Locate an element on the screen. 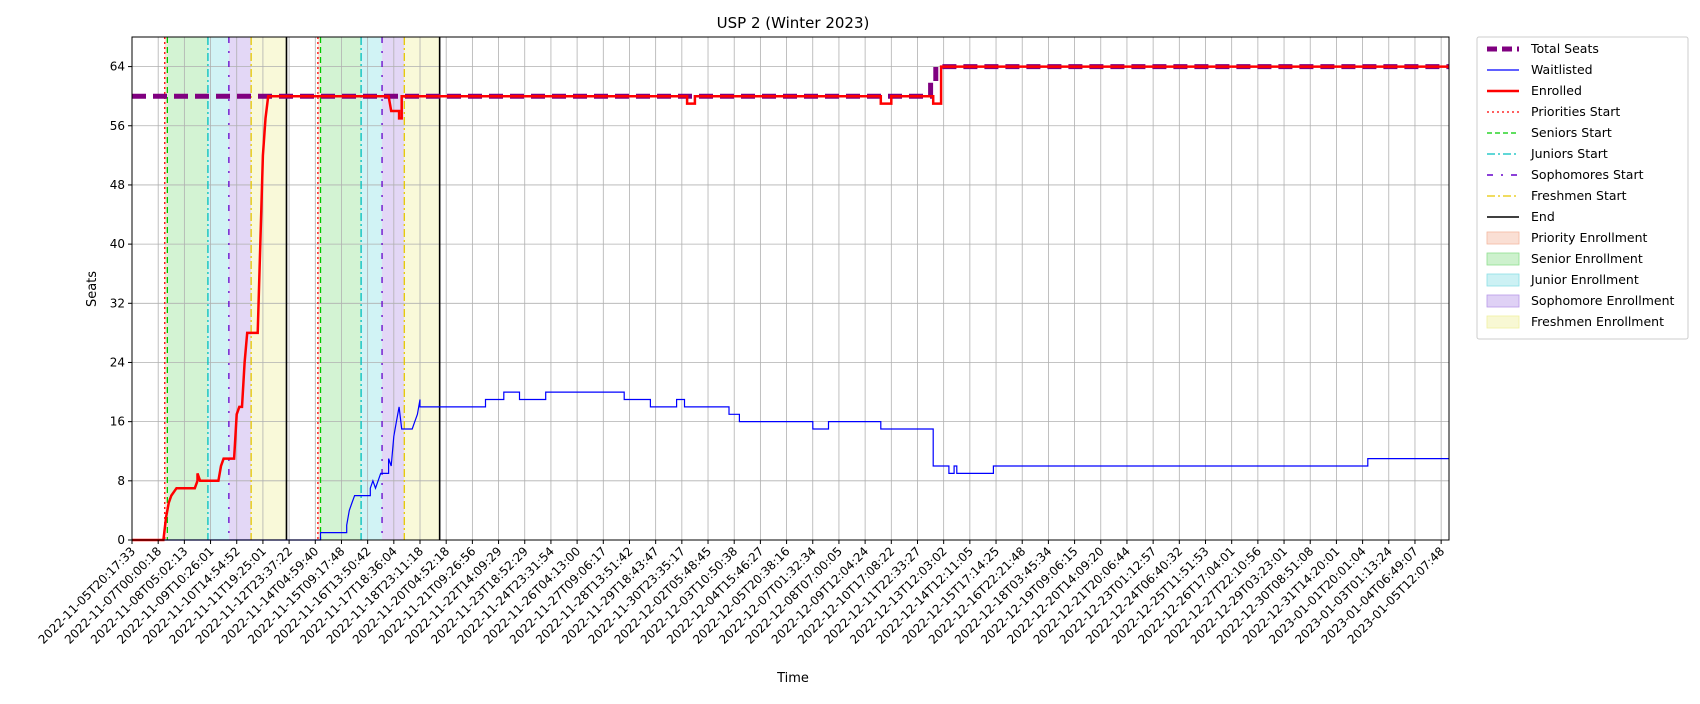 Image resolution: width=1700 pixels, height=704 pixels. y-tick-label: 24 is located at coordinates (117, 362).